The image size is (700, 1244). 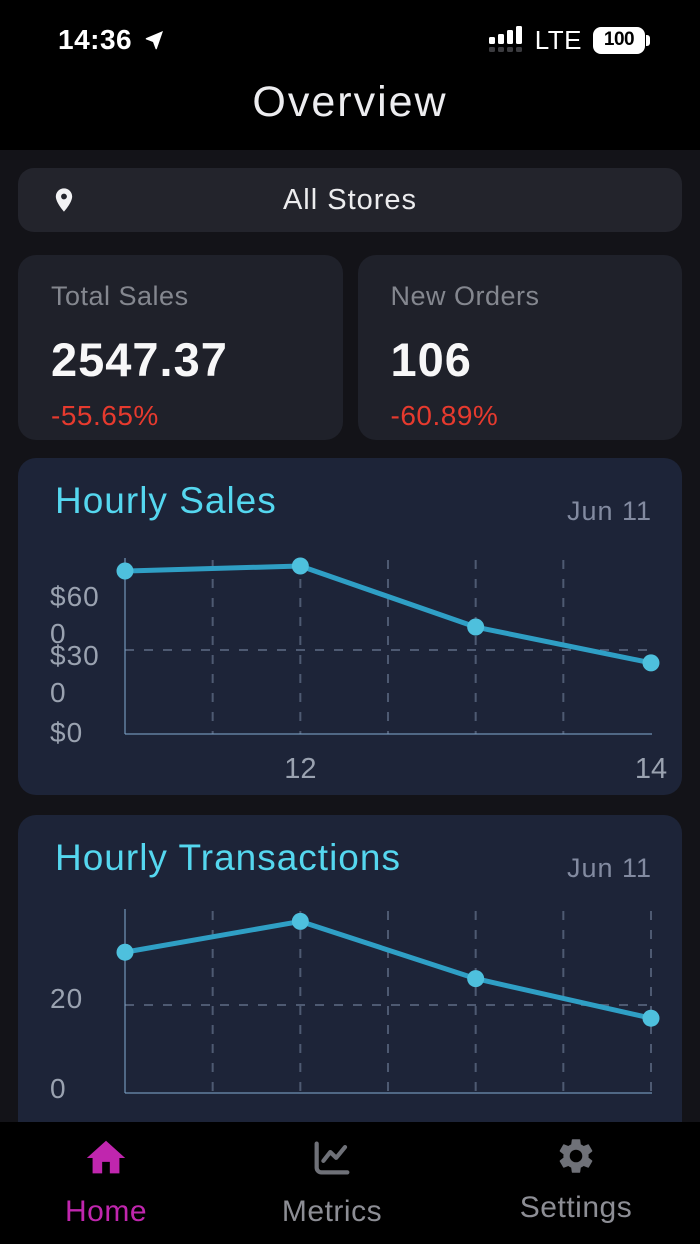 I want to click on nav-label: Metrics, so click(x=332, y=1211).